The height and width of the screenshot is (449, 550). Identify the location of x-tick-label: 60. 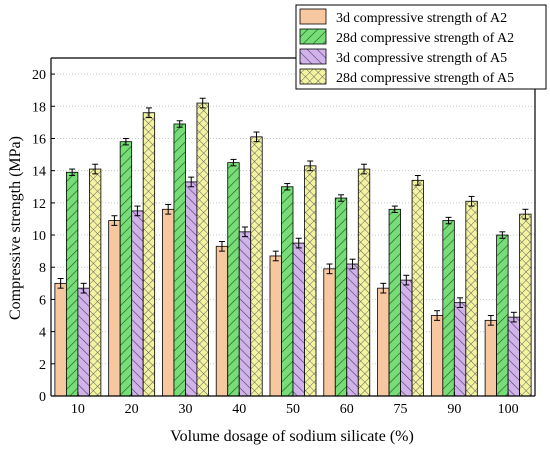
(347, 409).